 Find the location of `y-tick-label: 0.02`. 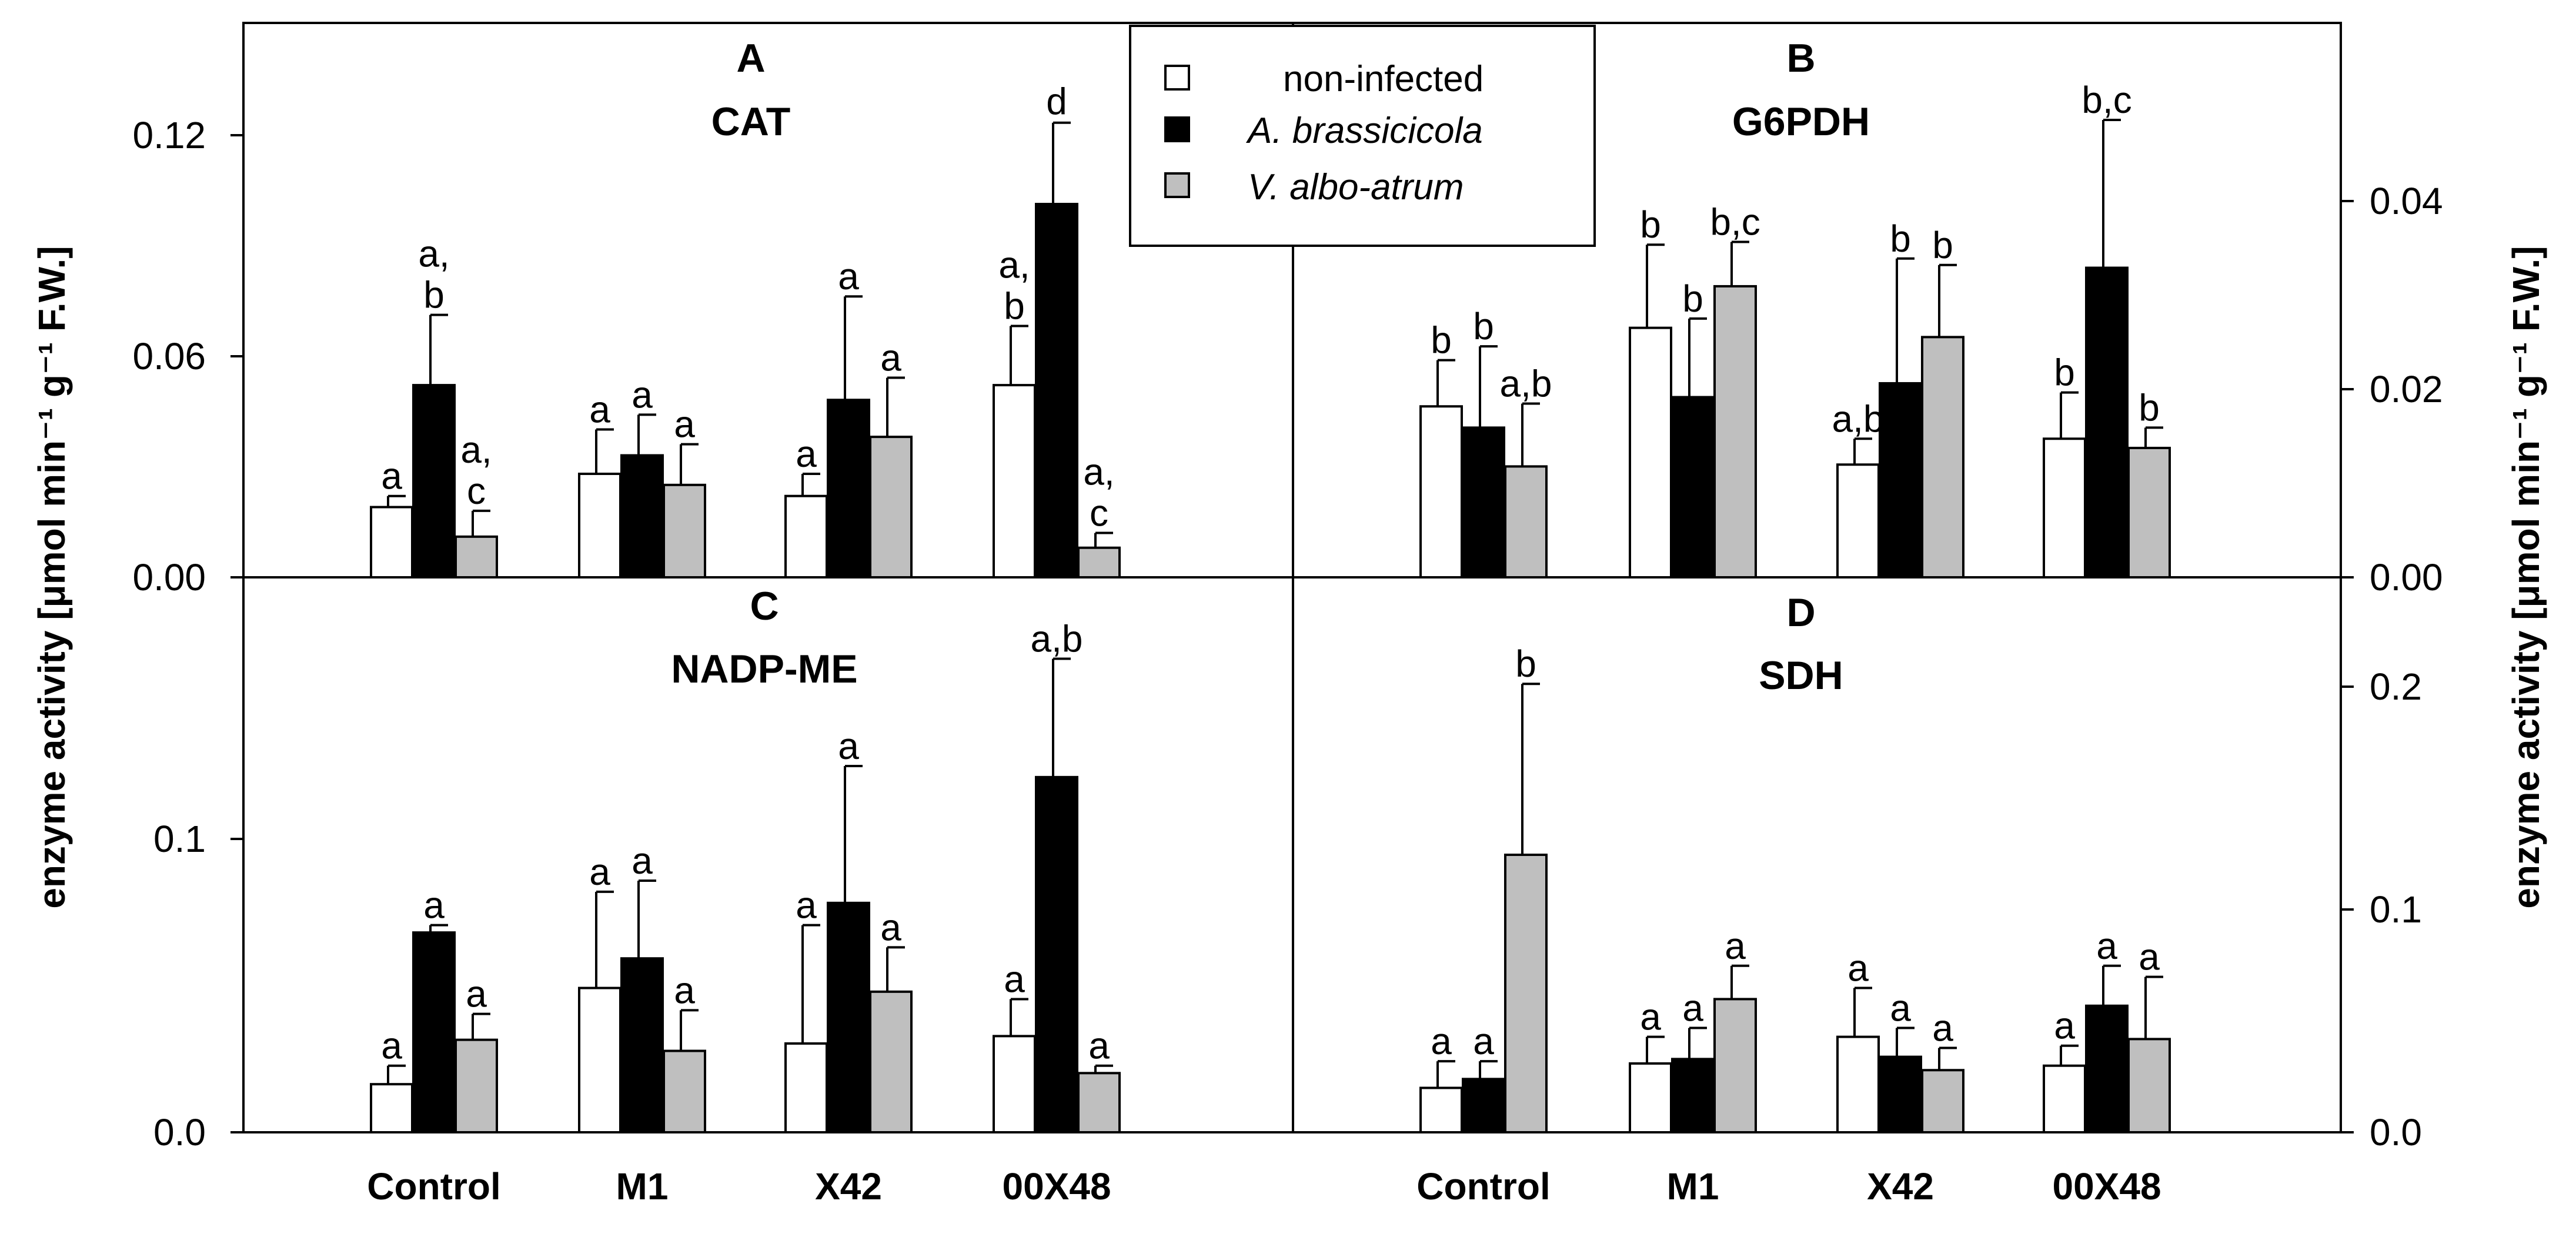

y-tick-label: 0.02 is located at coordinates (2406, 389).